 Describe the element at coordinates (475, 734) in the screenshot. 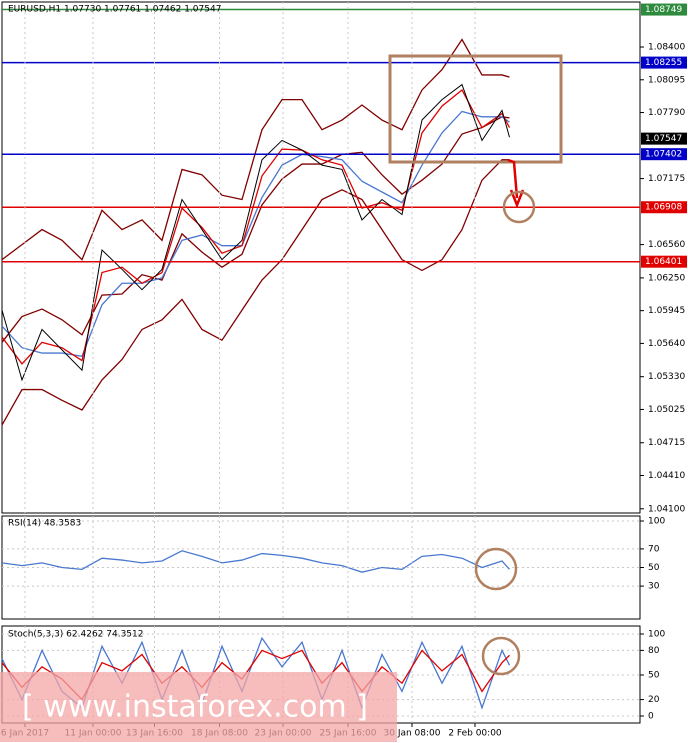

I see `x-tick-label: 2 Feb 00:00` at that location.